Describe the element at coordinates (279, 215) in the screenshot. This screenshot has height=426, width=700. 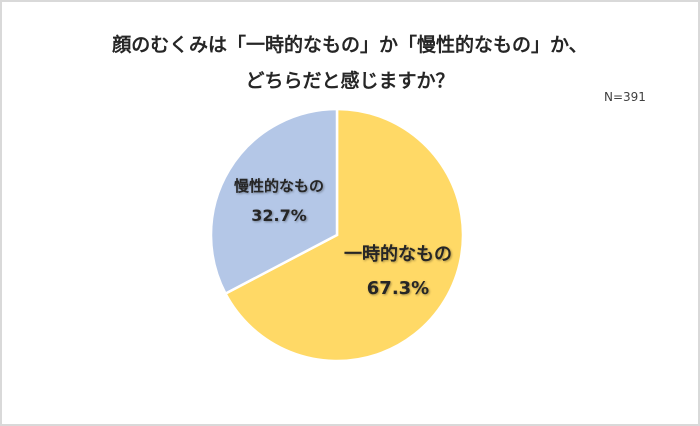
I see `slice-percent-chronic: 32.7%` at that location.